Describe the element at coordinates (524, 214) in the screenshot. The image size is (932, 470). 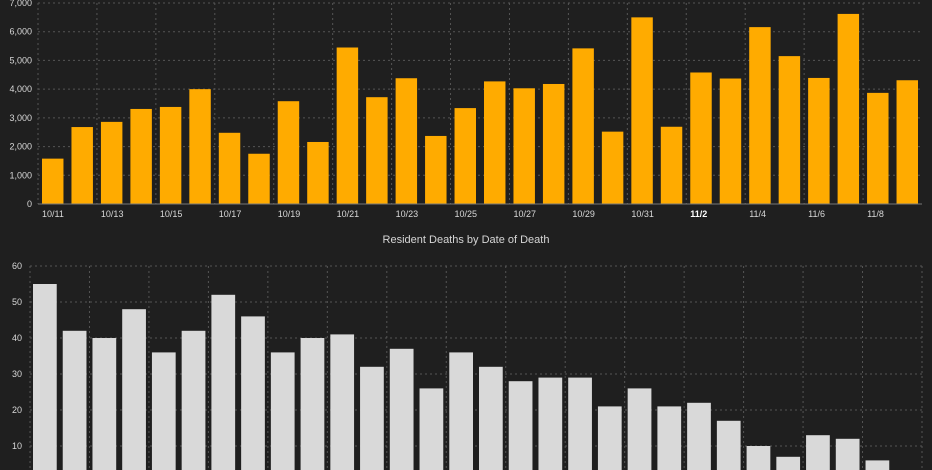
I see `cases-xtick-label: 10/27` at that location.